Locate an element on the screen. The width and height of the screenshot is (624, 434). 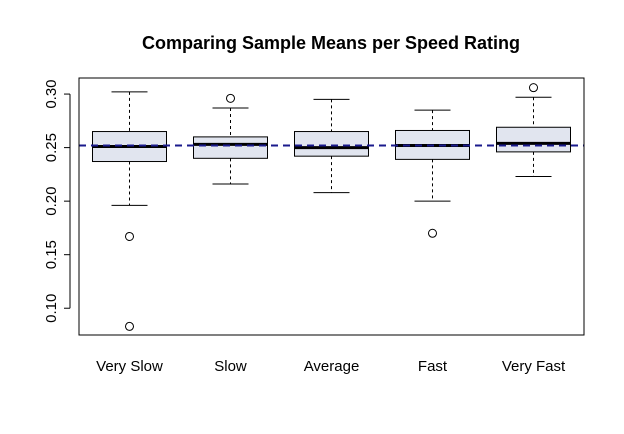
x-category-label: Very Slow is located at coordinates (129, 366).